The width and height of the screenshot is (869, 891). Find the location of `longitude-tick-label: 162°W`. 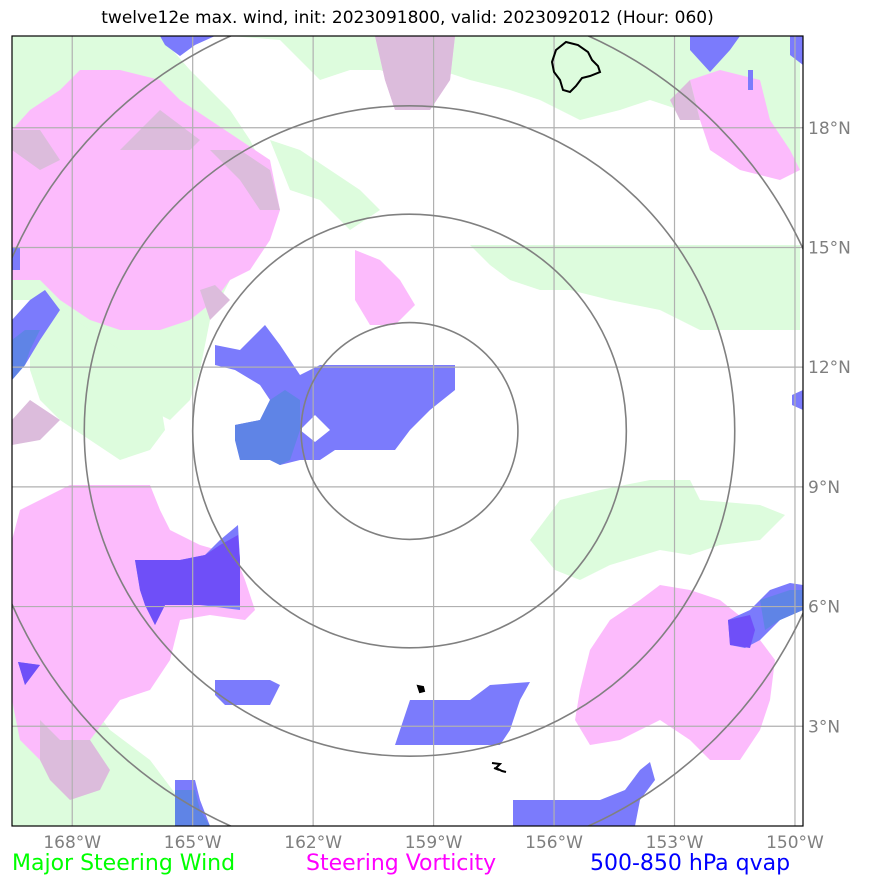

longitude-tick-label: 162°W is located at coordinates (313, 843).